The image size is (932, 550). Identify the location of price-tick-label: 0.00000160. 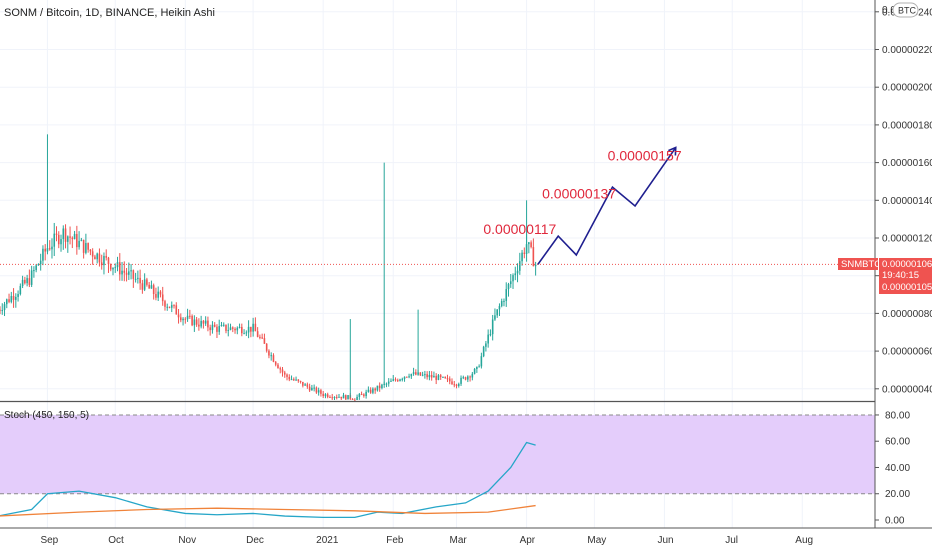
(907, 163).